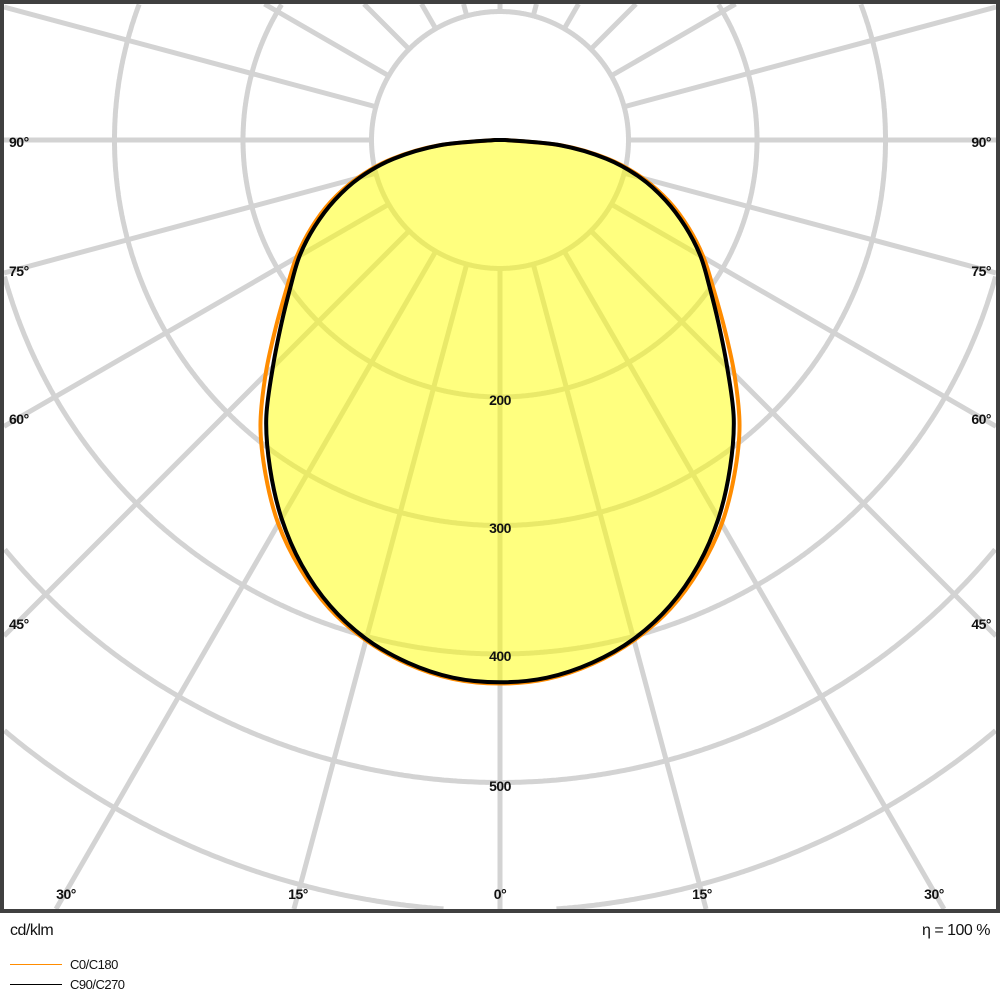 The image size is (1000, 1000). What do you see at coordinates (36, 964) in the screenshot?
I see `legend-swatch-c0` at bounding box center [36, 964].